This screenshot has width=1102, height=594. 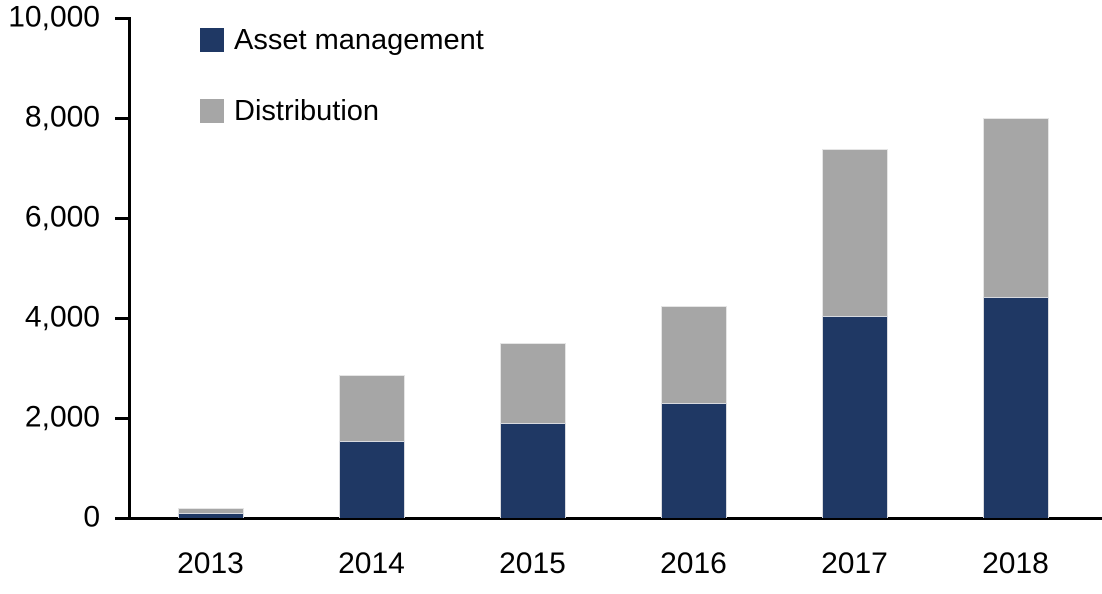 I want to click on y-tick-label-10-000: 10,000, so click(x=54, y=17).